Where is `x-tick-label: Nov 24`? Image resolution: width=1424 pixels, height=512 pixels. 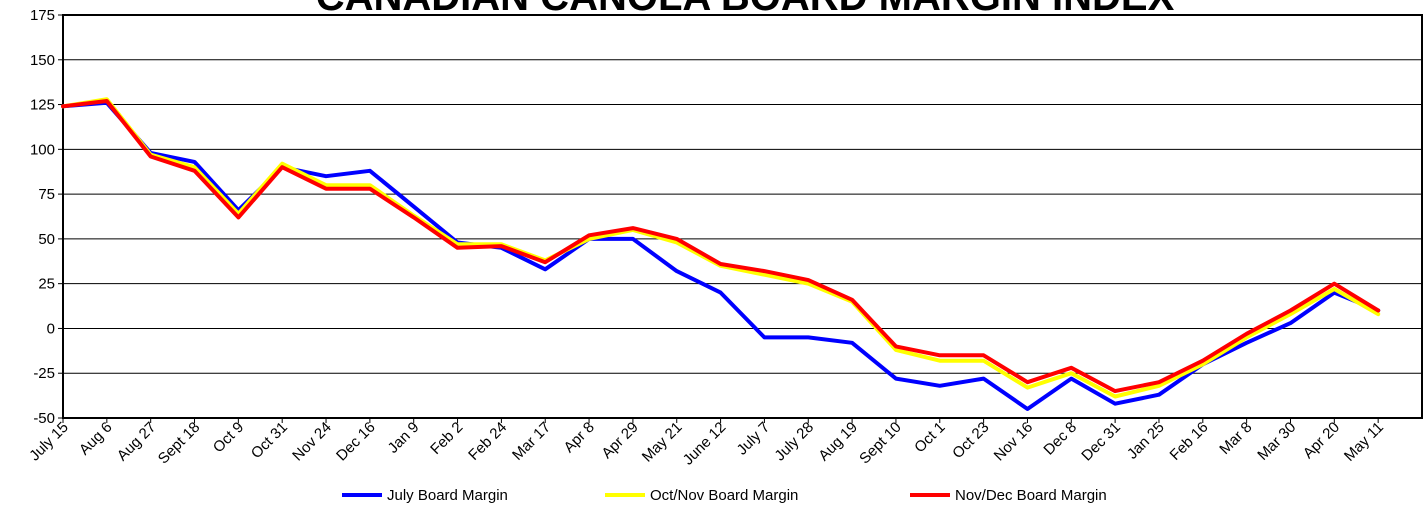 x-tick-label: Nov 24 is located at coordinates (312, 442).